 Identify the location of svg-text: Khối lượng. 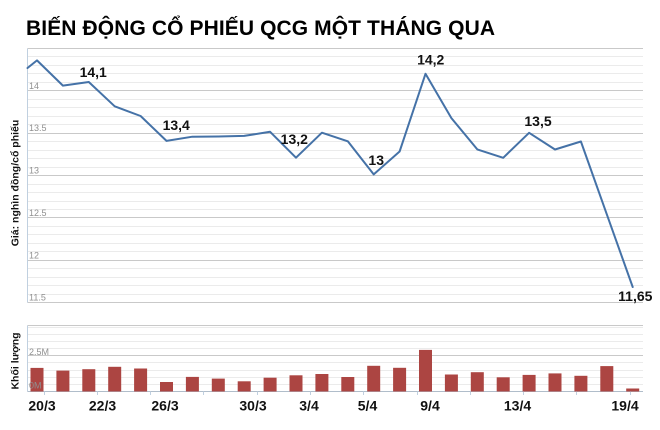
(16, 360).